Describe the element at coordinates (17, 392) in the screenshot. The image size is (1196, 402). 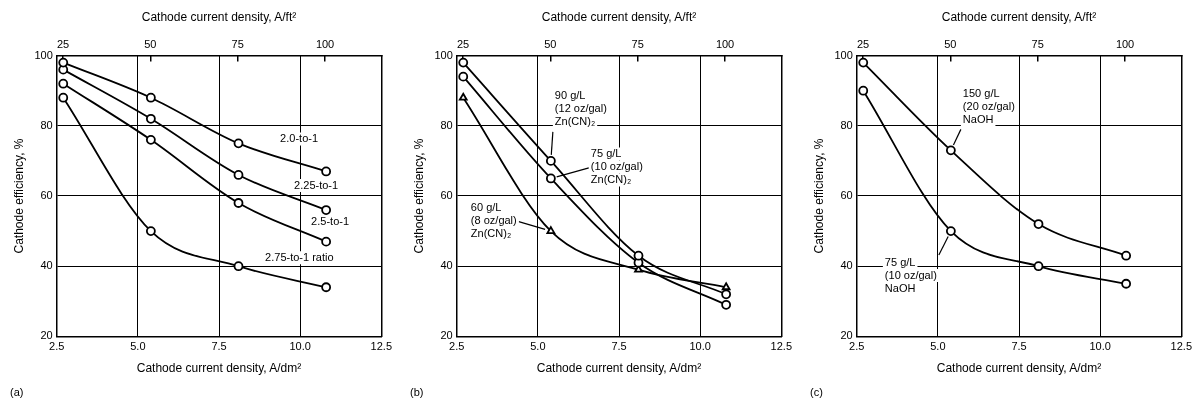
I see `text: (a)` at that location.